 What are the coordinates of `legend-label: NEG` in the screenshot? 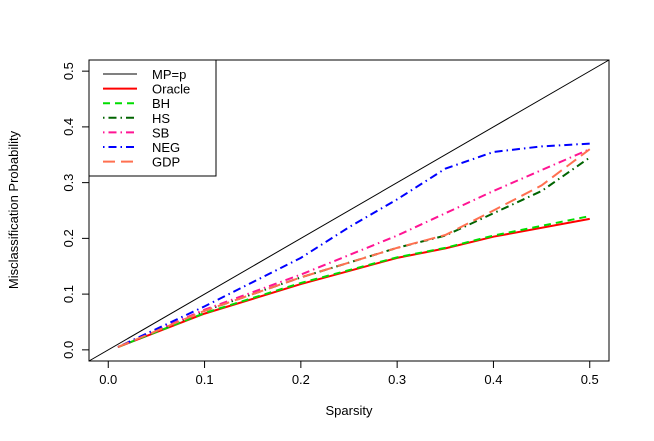 It's located at (166, 147).